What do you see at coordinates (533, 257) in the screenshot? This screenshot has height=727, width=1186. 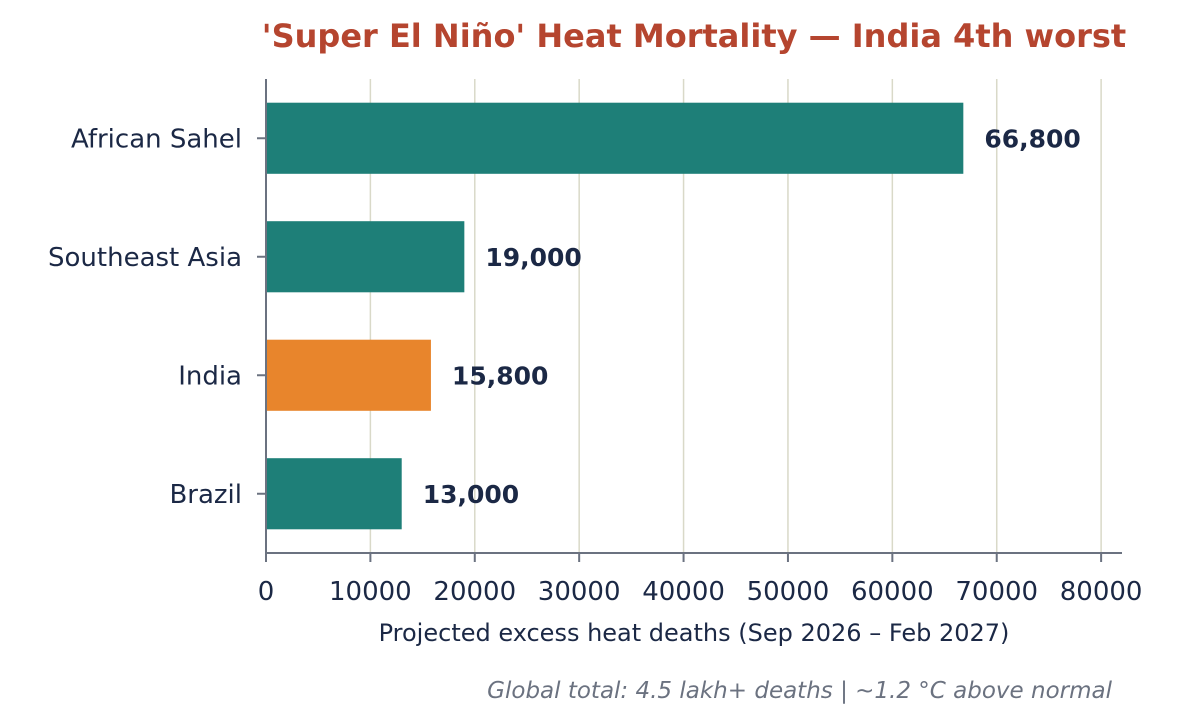 I see `value-label-southeast-asia: 19,000` at bounding box center [533, 257].